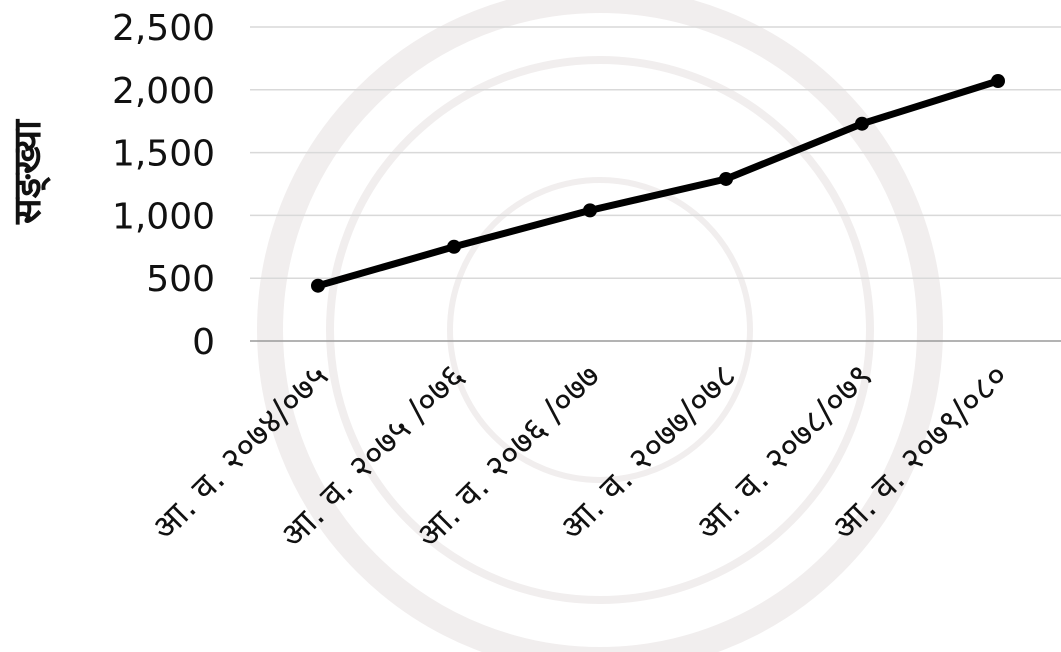 The width and height of the screenshot is (1061, 652). What do you see at coordinates (163, 91) in the screenshot?
I see `y-tick-label: 2,000` at bounding box center [163, 91].